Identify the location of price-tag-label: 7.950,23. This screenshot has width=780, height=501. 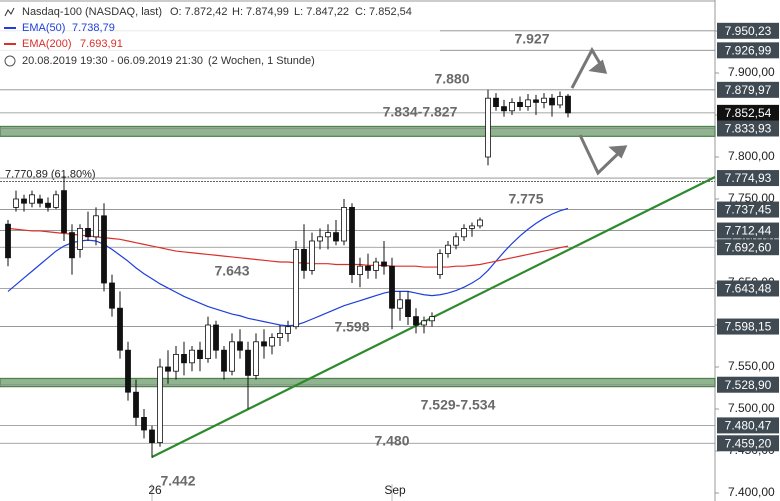
(748, 31).